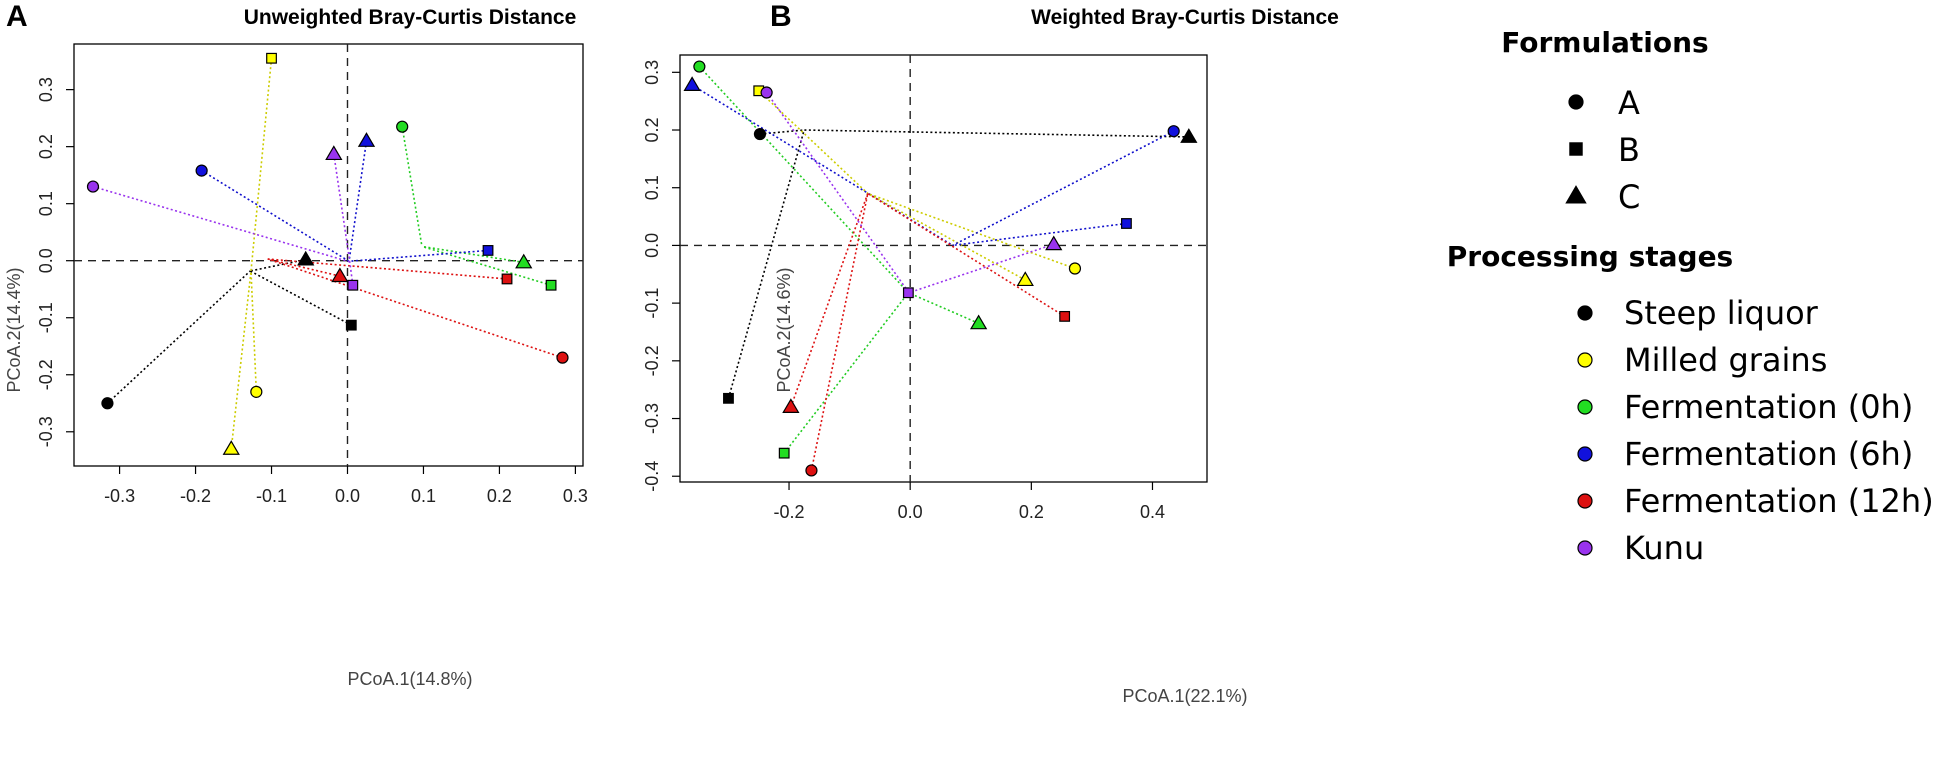  Describe the element at coordinates (195, 496) in the screenshot. I see `panel-a-x-tick-label: -0.2` at that location.